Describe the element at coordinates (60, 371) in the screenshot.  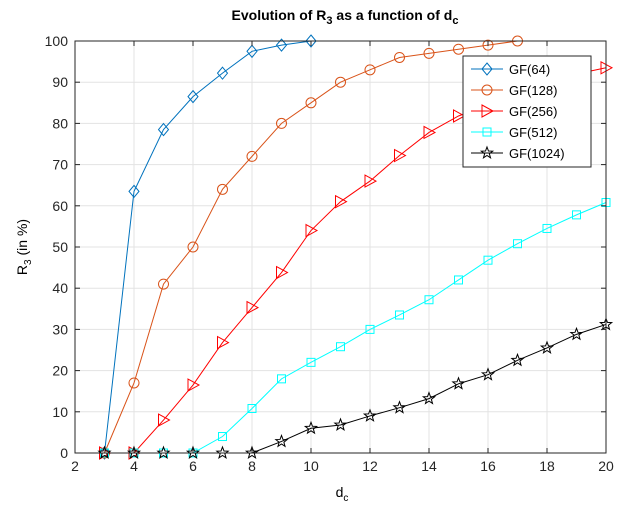
I see `y-tick-label: 20` at that location.